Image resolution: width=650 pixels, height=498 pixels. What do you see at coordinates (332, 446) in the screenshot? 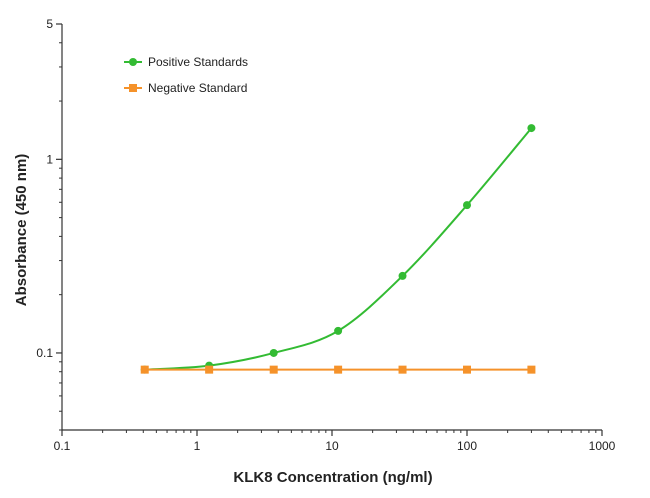
I see `x-tick-label: 10` at bounding box center [332, 446].